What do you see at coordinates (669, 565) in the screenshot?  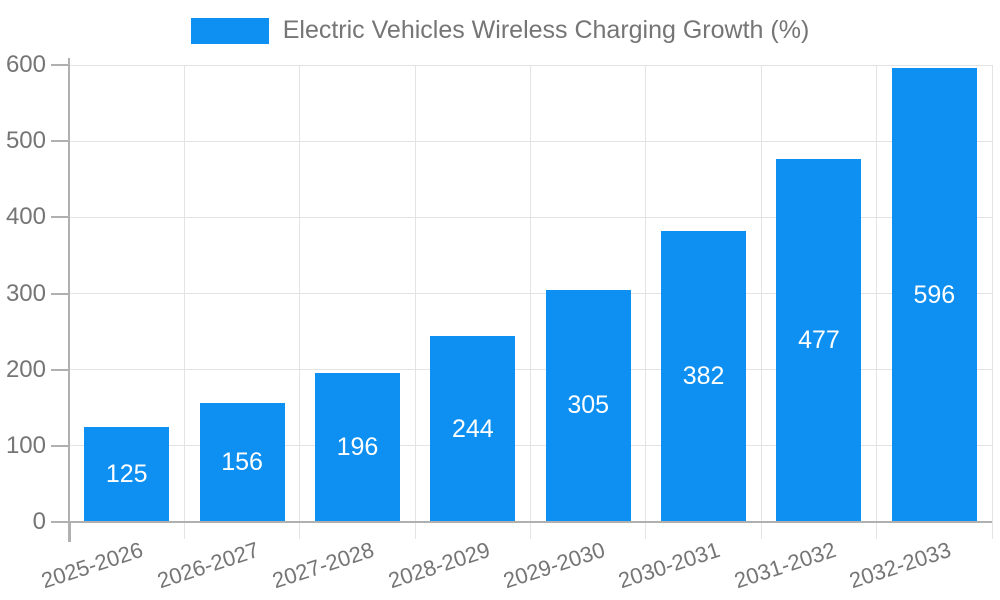 I see `x-tick-label: 2030-2031` at bounding box center [669, 565].